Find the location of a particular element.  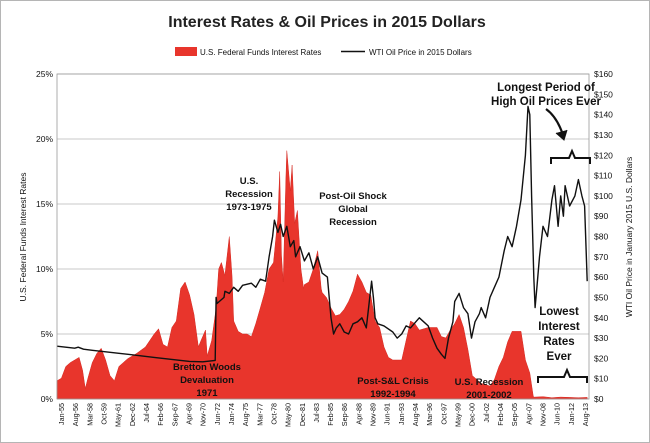

y-left-tick-label: 0% is located at coordinates (47, 399).